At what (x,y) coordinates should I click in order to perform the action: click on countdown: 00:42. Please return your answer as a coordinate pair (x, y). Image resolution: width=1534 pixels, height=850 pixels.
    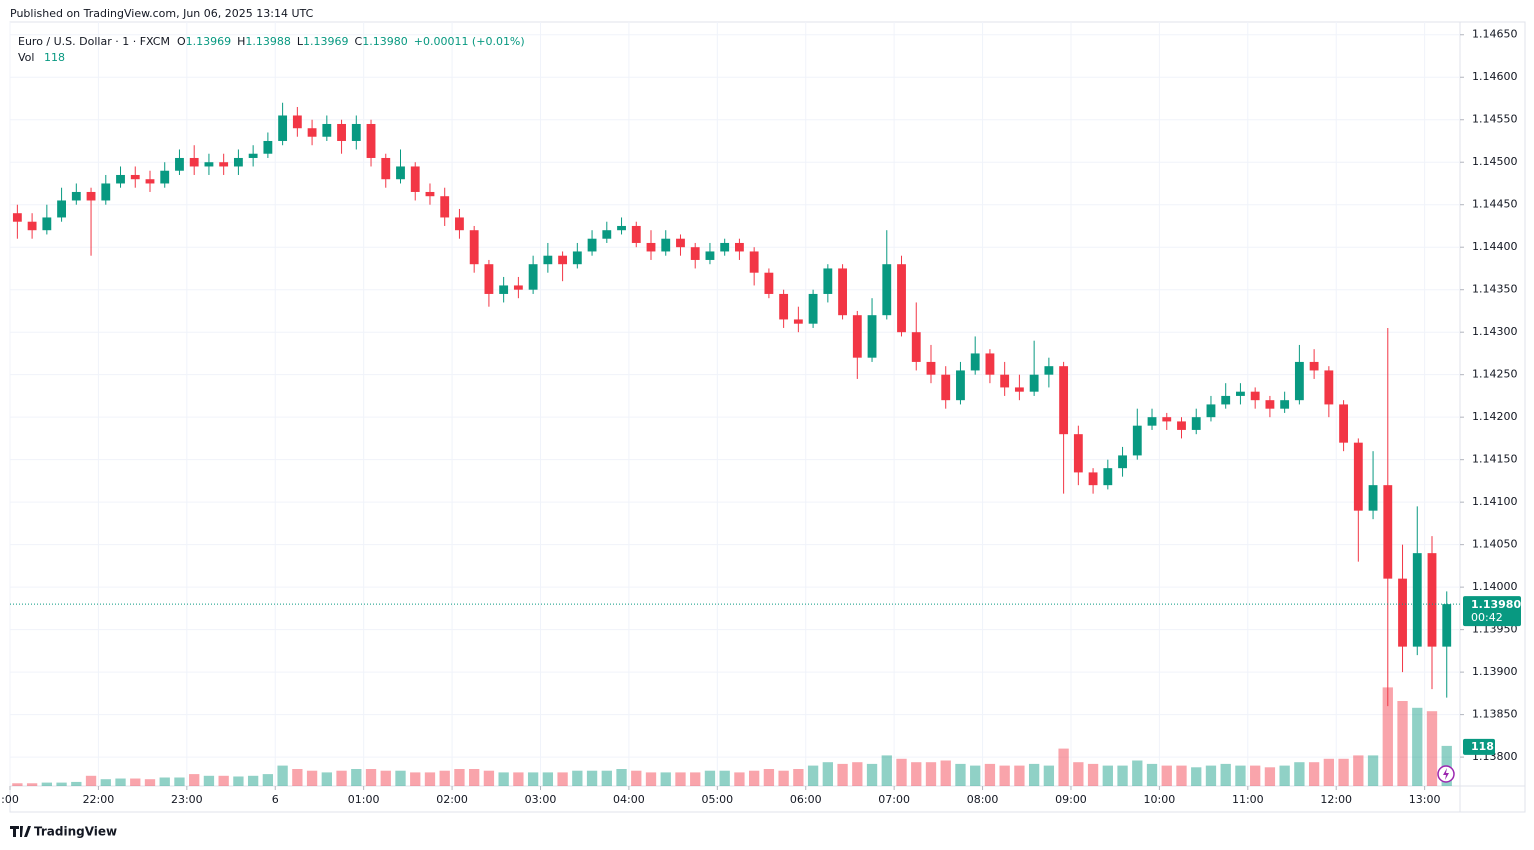
    Looking at the image, I should click on (1487, 617).